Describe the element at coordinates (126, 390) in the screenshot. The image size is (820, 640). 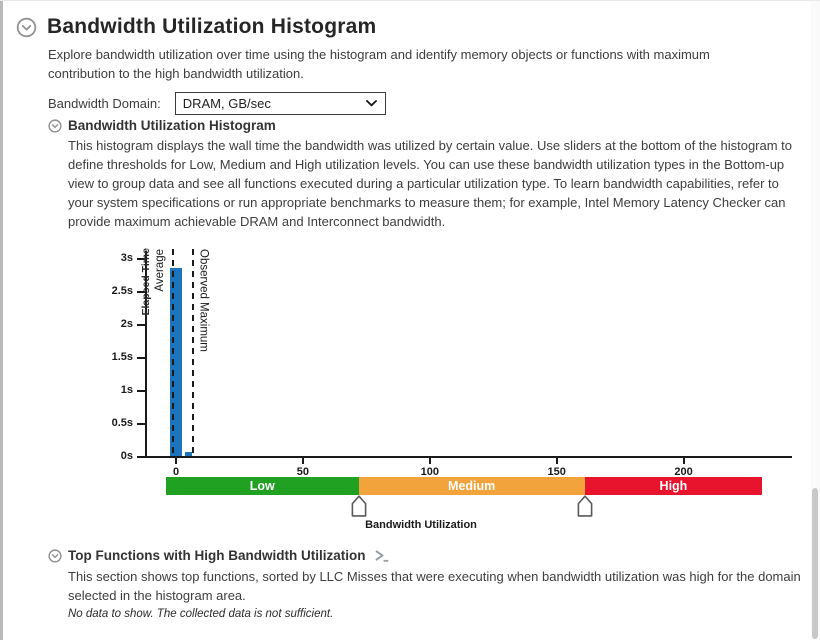
I see `y-tick-label: 1s` at that location.